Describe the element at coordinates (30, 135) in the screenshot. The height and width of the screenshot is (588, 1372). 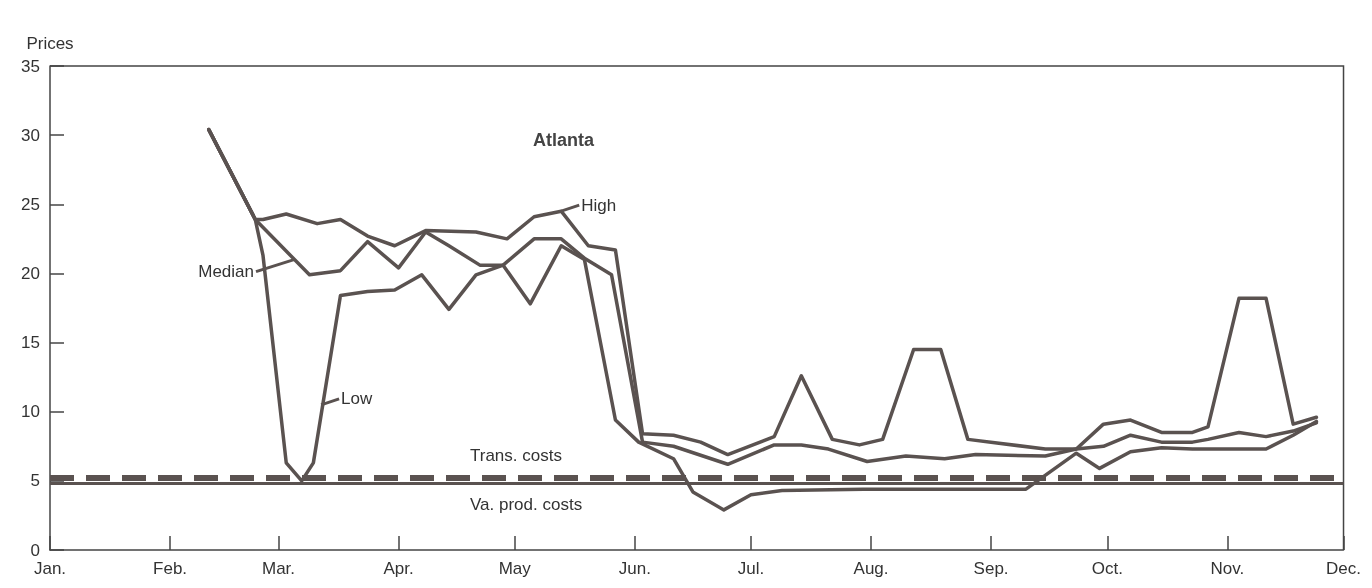
I see `y-tick-label: 30` at that location.